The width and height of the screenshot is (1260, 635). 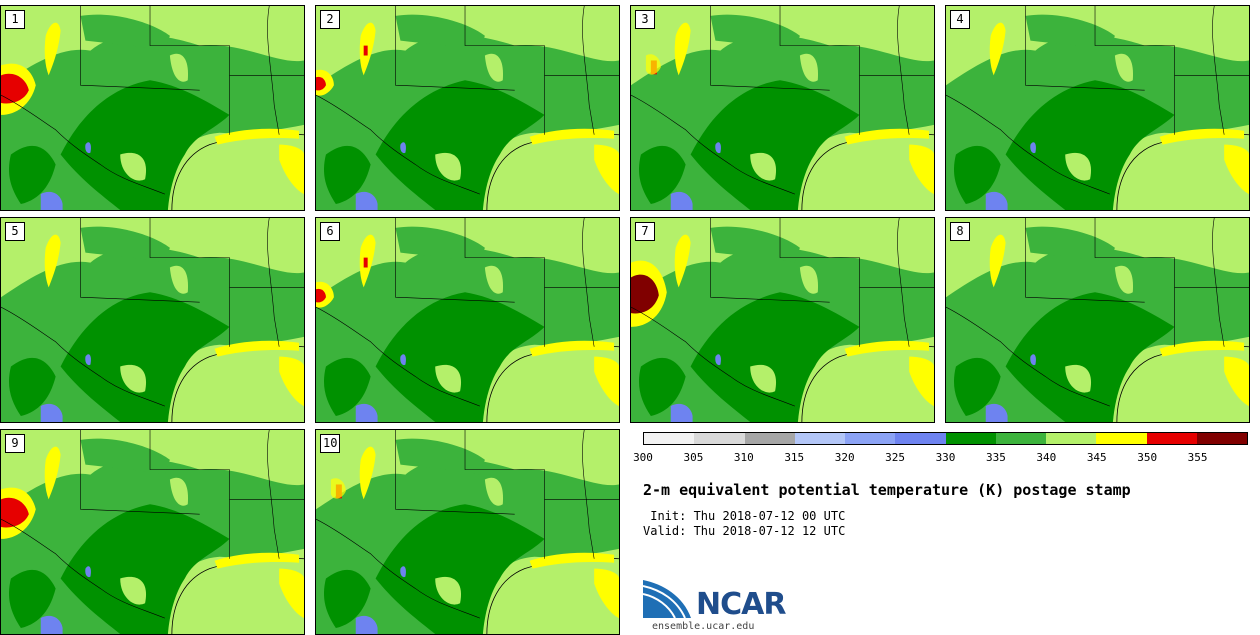 What do you see at coordinates (667, 599) in the screenshot?
I see `ncar-logo` at bounding box center [667, 599].